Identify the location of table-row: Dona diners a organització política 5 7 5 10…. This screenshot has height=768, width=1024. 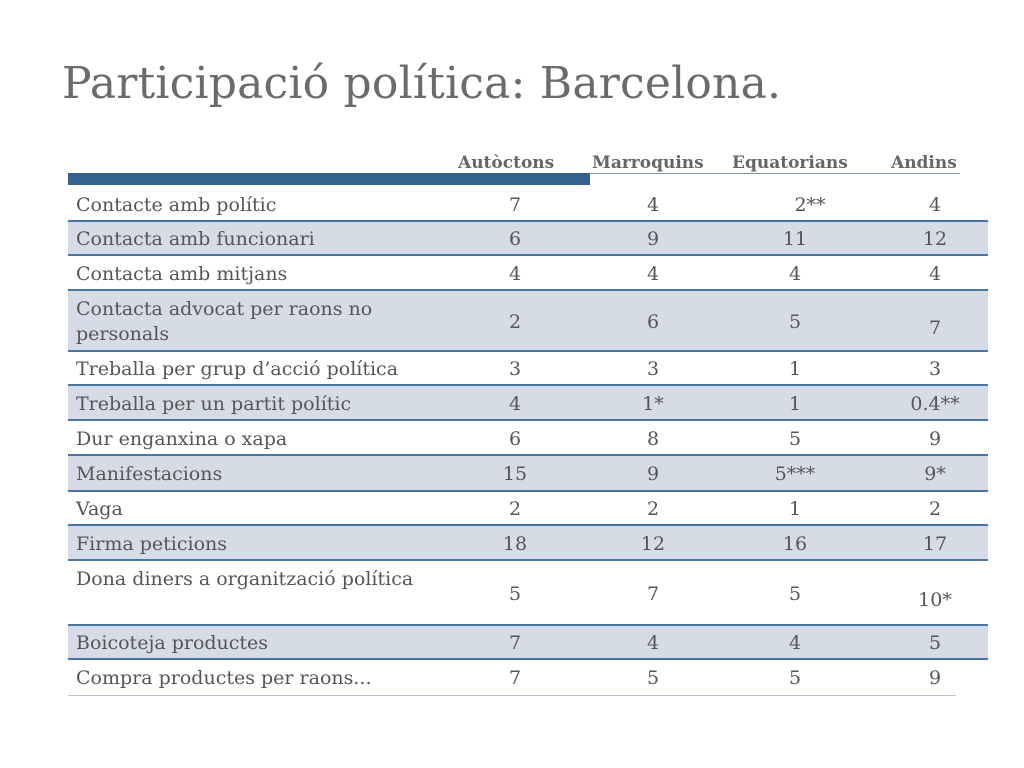
(528, 593).